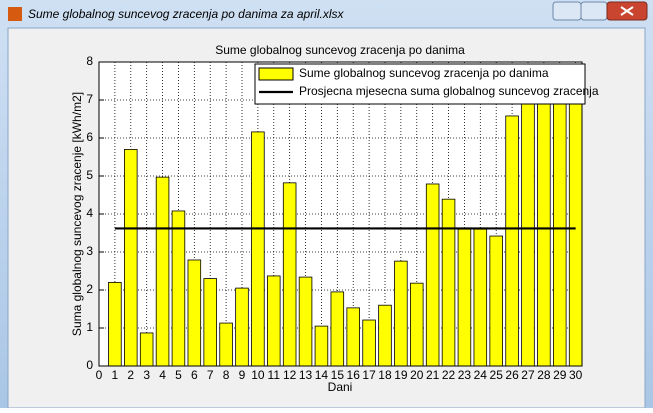  Describe the element at coordinates (512, 375) in the screenshot. I see `x-tick-label: 26` at that location.